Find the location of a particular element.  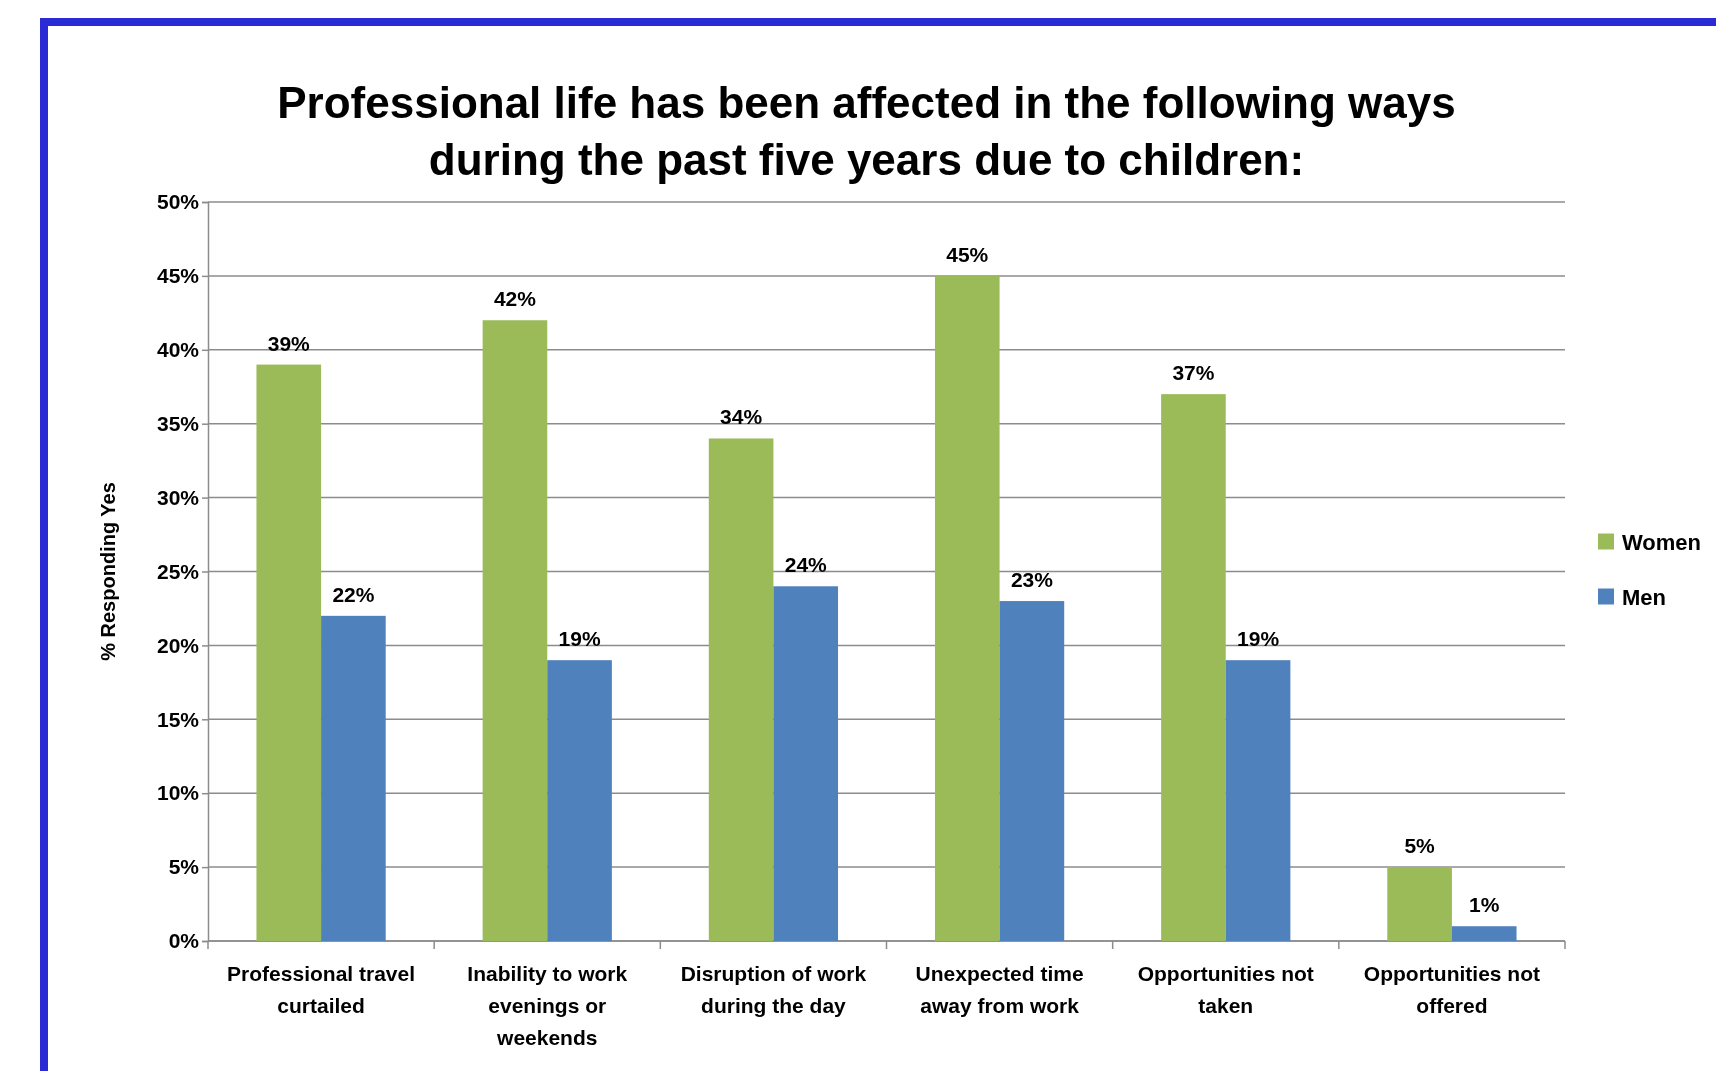

y-axis-title: % Responding Yes is located at coordinates (108, 571).